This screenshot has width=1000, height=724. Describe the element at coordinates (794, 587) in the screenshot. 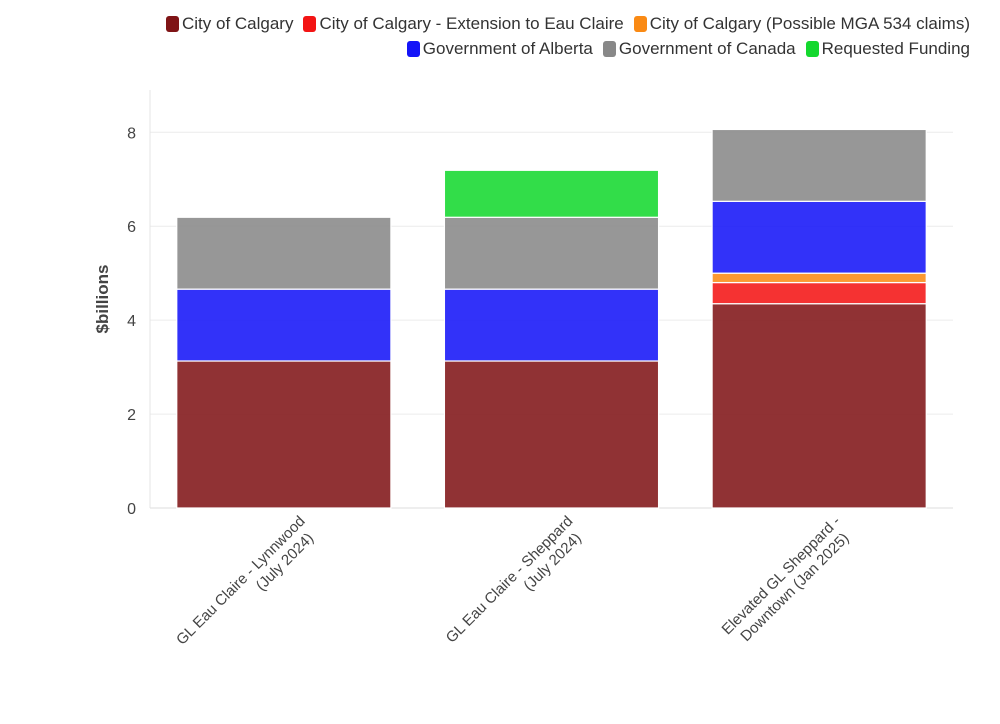

I see `x-tick-label-line: Downtown (Jan 2025)` at that location.